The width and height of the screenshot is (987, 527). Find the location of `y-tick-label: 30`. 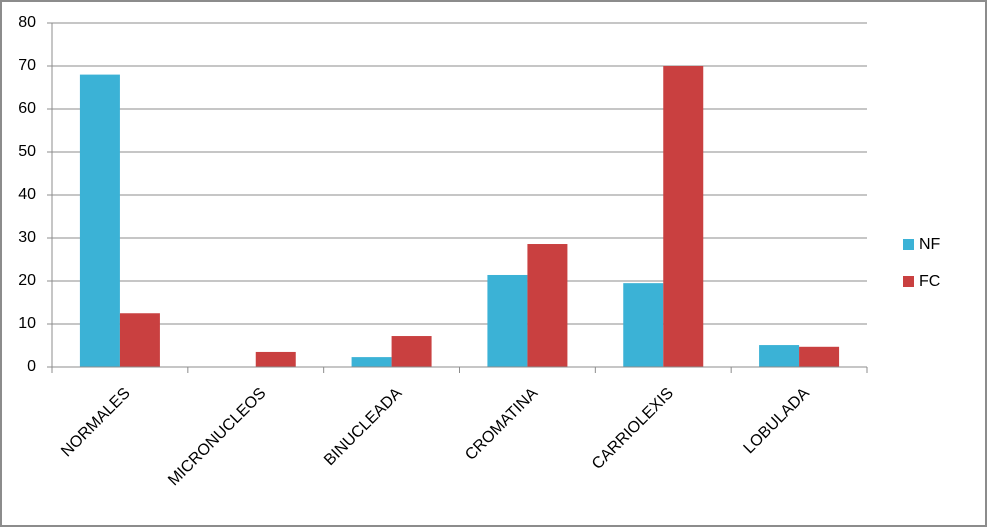

y-tick-label: 30 is located at coordinates (27, 237).